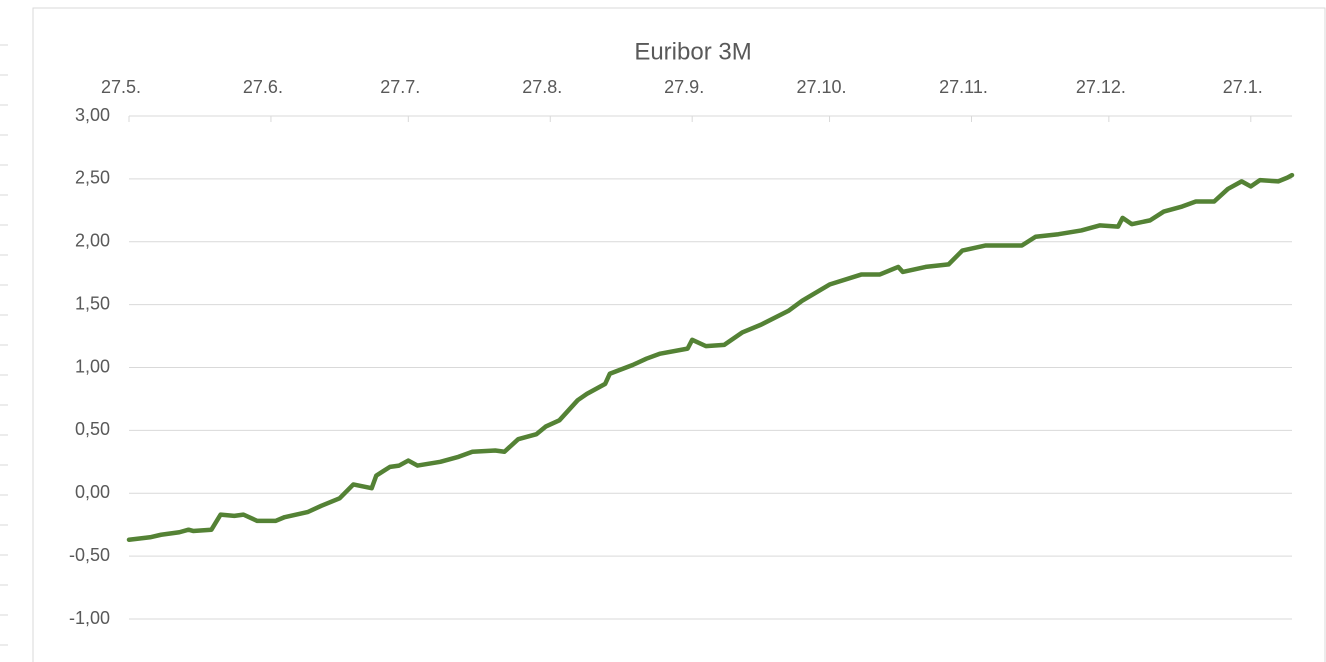 Image resolution: width=1326 pixels, height=662 pixels. I want to click on y-tick-label: 3,00, so click(92, 115).